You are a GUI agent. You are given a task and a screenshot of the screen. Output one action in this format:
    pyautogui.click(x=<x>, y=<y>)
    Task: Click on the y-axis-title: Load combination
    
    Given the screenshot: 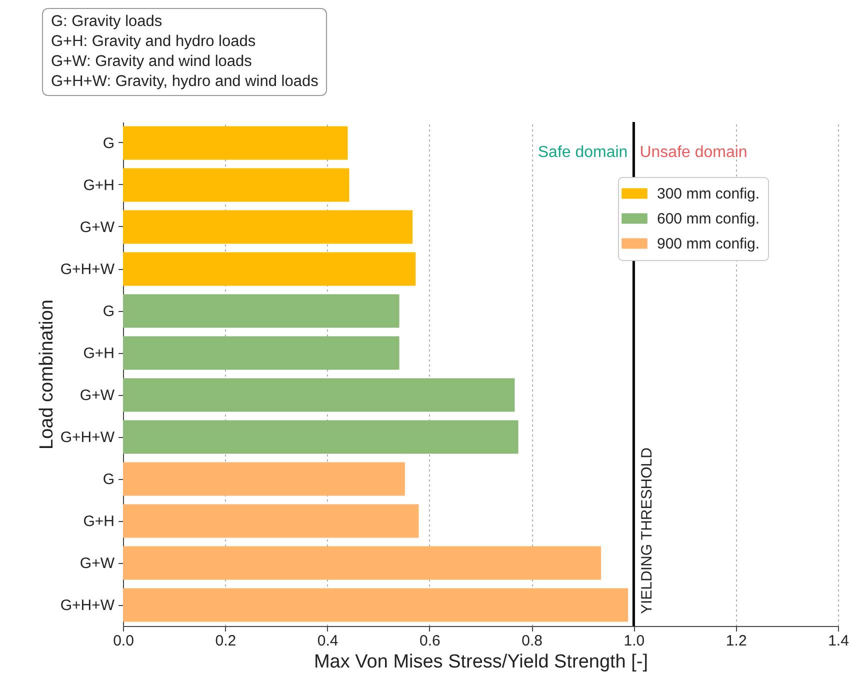 What is the action you would take?
    pyautogui.click(x=47, y=375)
    